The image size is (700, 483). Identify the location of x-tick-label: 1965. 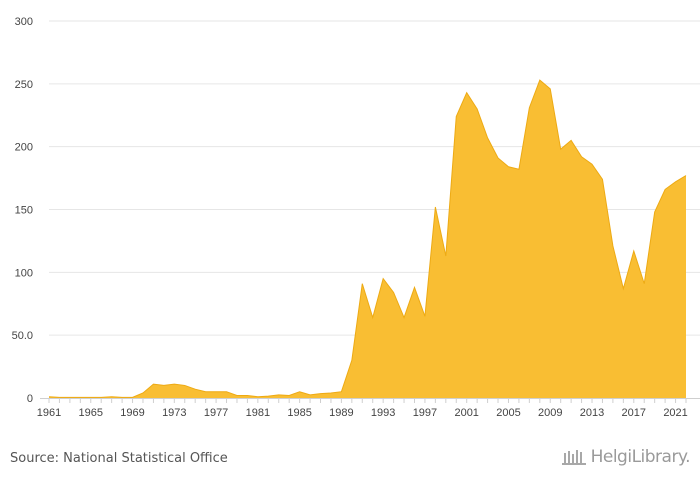
(91, 413).